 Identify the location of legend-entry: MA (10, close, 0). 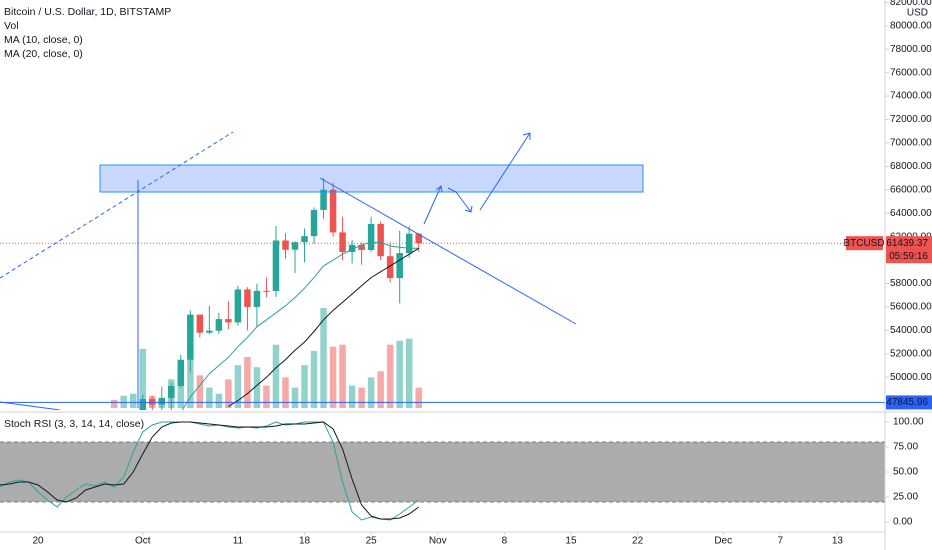
(43, 40).